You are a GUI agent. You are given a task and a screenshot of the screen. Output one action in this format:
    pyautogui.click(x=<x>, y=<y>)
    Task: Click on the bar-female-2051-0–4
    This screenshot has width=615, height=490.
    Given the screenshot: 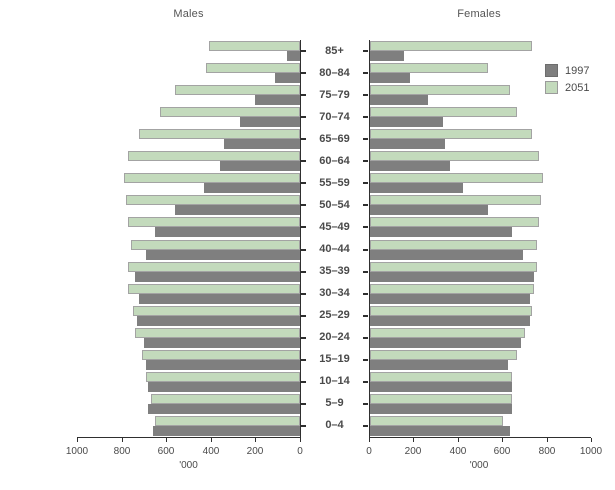 What is the action you would take?
    pyautogui.click(x=436, y=420)
    